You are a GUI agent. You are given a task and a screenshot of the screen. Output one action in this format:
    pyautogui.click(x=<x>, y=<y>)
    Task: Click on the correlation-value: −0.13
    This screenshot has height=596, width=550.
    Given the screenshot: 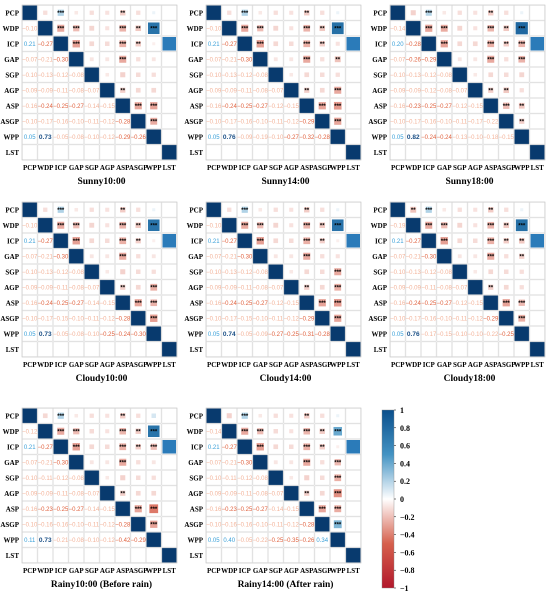 What is the action you would take?
    pyautogui.click(x=414, y=273)
    